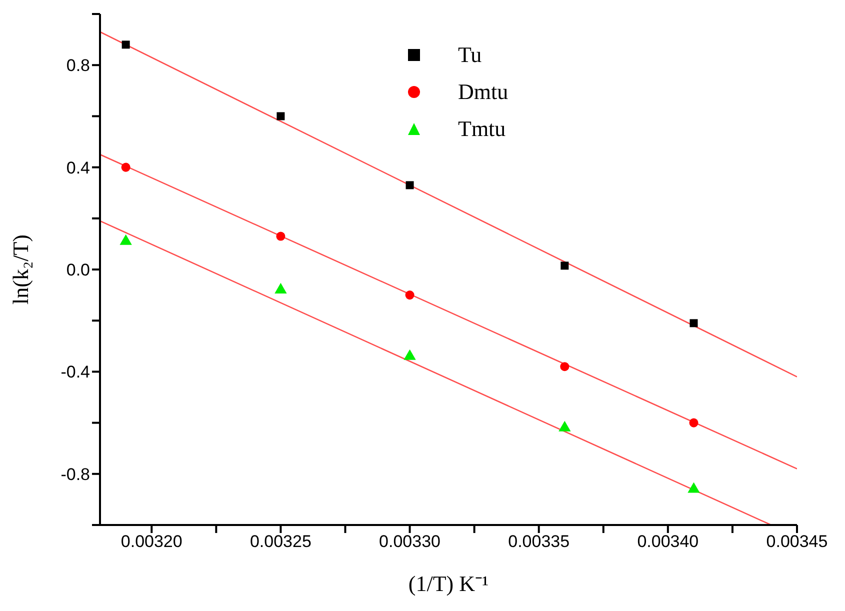 This screenshot has height=611, width=845. Describe the element at coordinates (482, 129) in the screenshot. I see `legend-label: Tmtu` at that location.